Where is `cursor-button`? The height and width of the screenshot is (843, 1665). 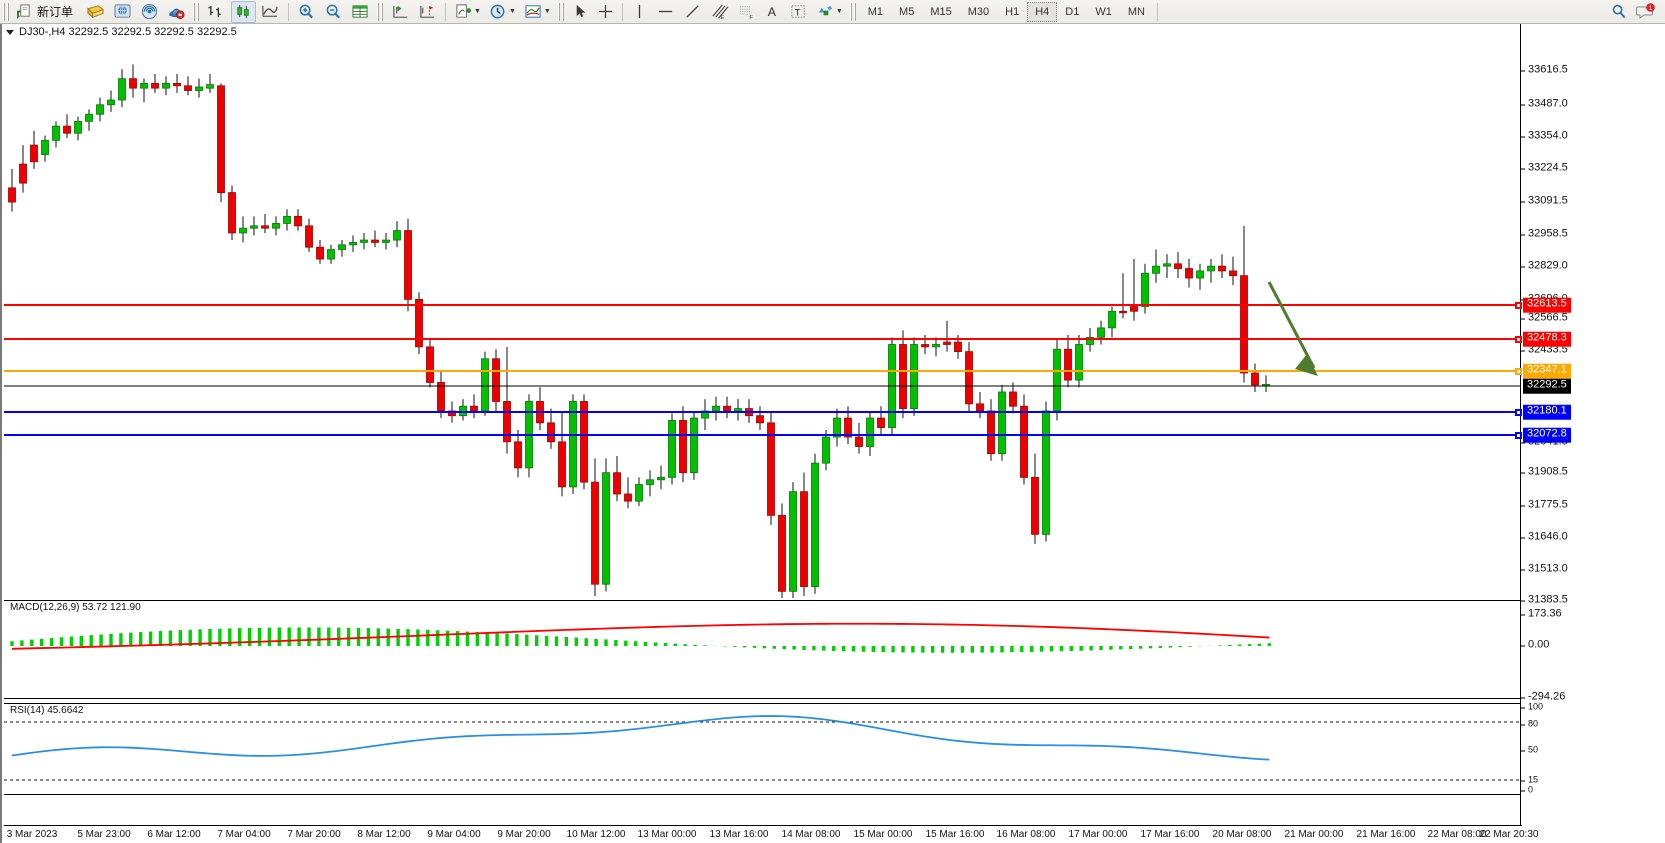
cursor-button is located at coordinates (580, 12).